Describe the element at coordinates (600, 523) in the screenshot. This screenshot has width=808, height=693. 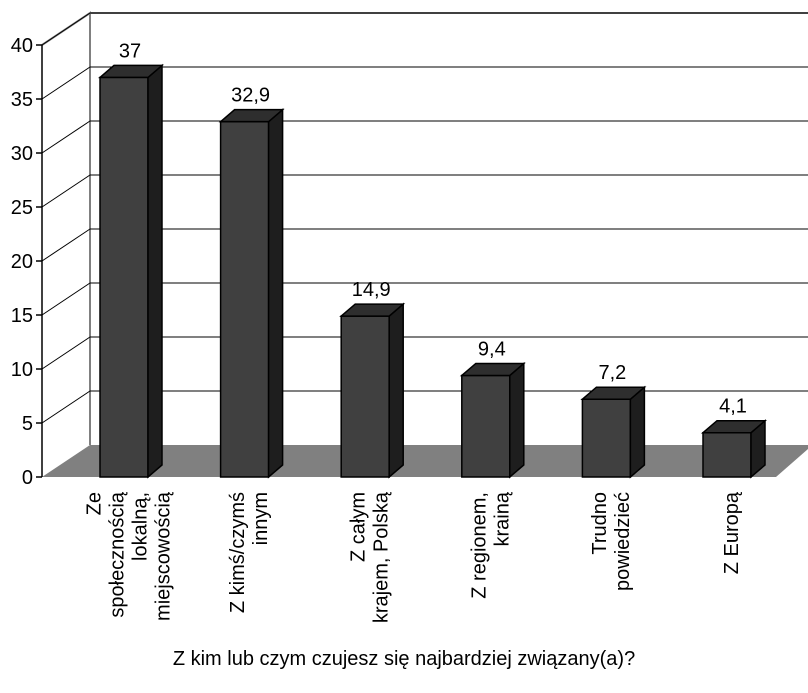
I see `category-label-line: Trudno` at that location.